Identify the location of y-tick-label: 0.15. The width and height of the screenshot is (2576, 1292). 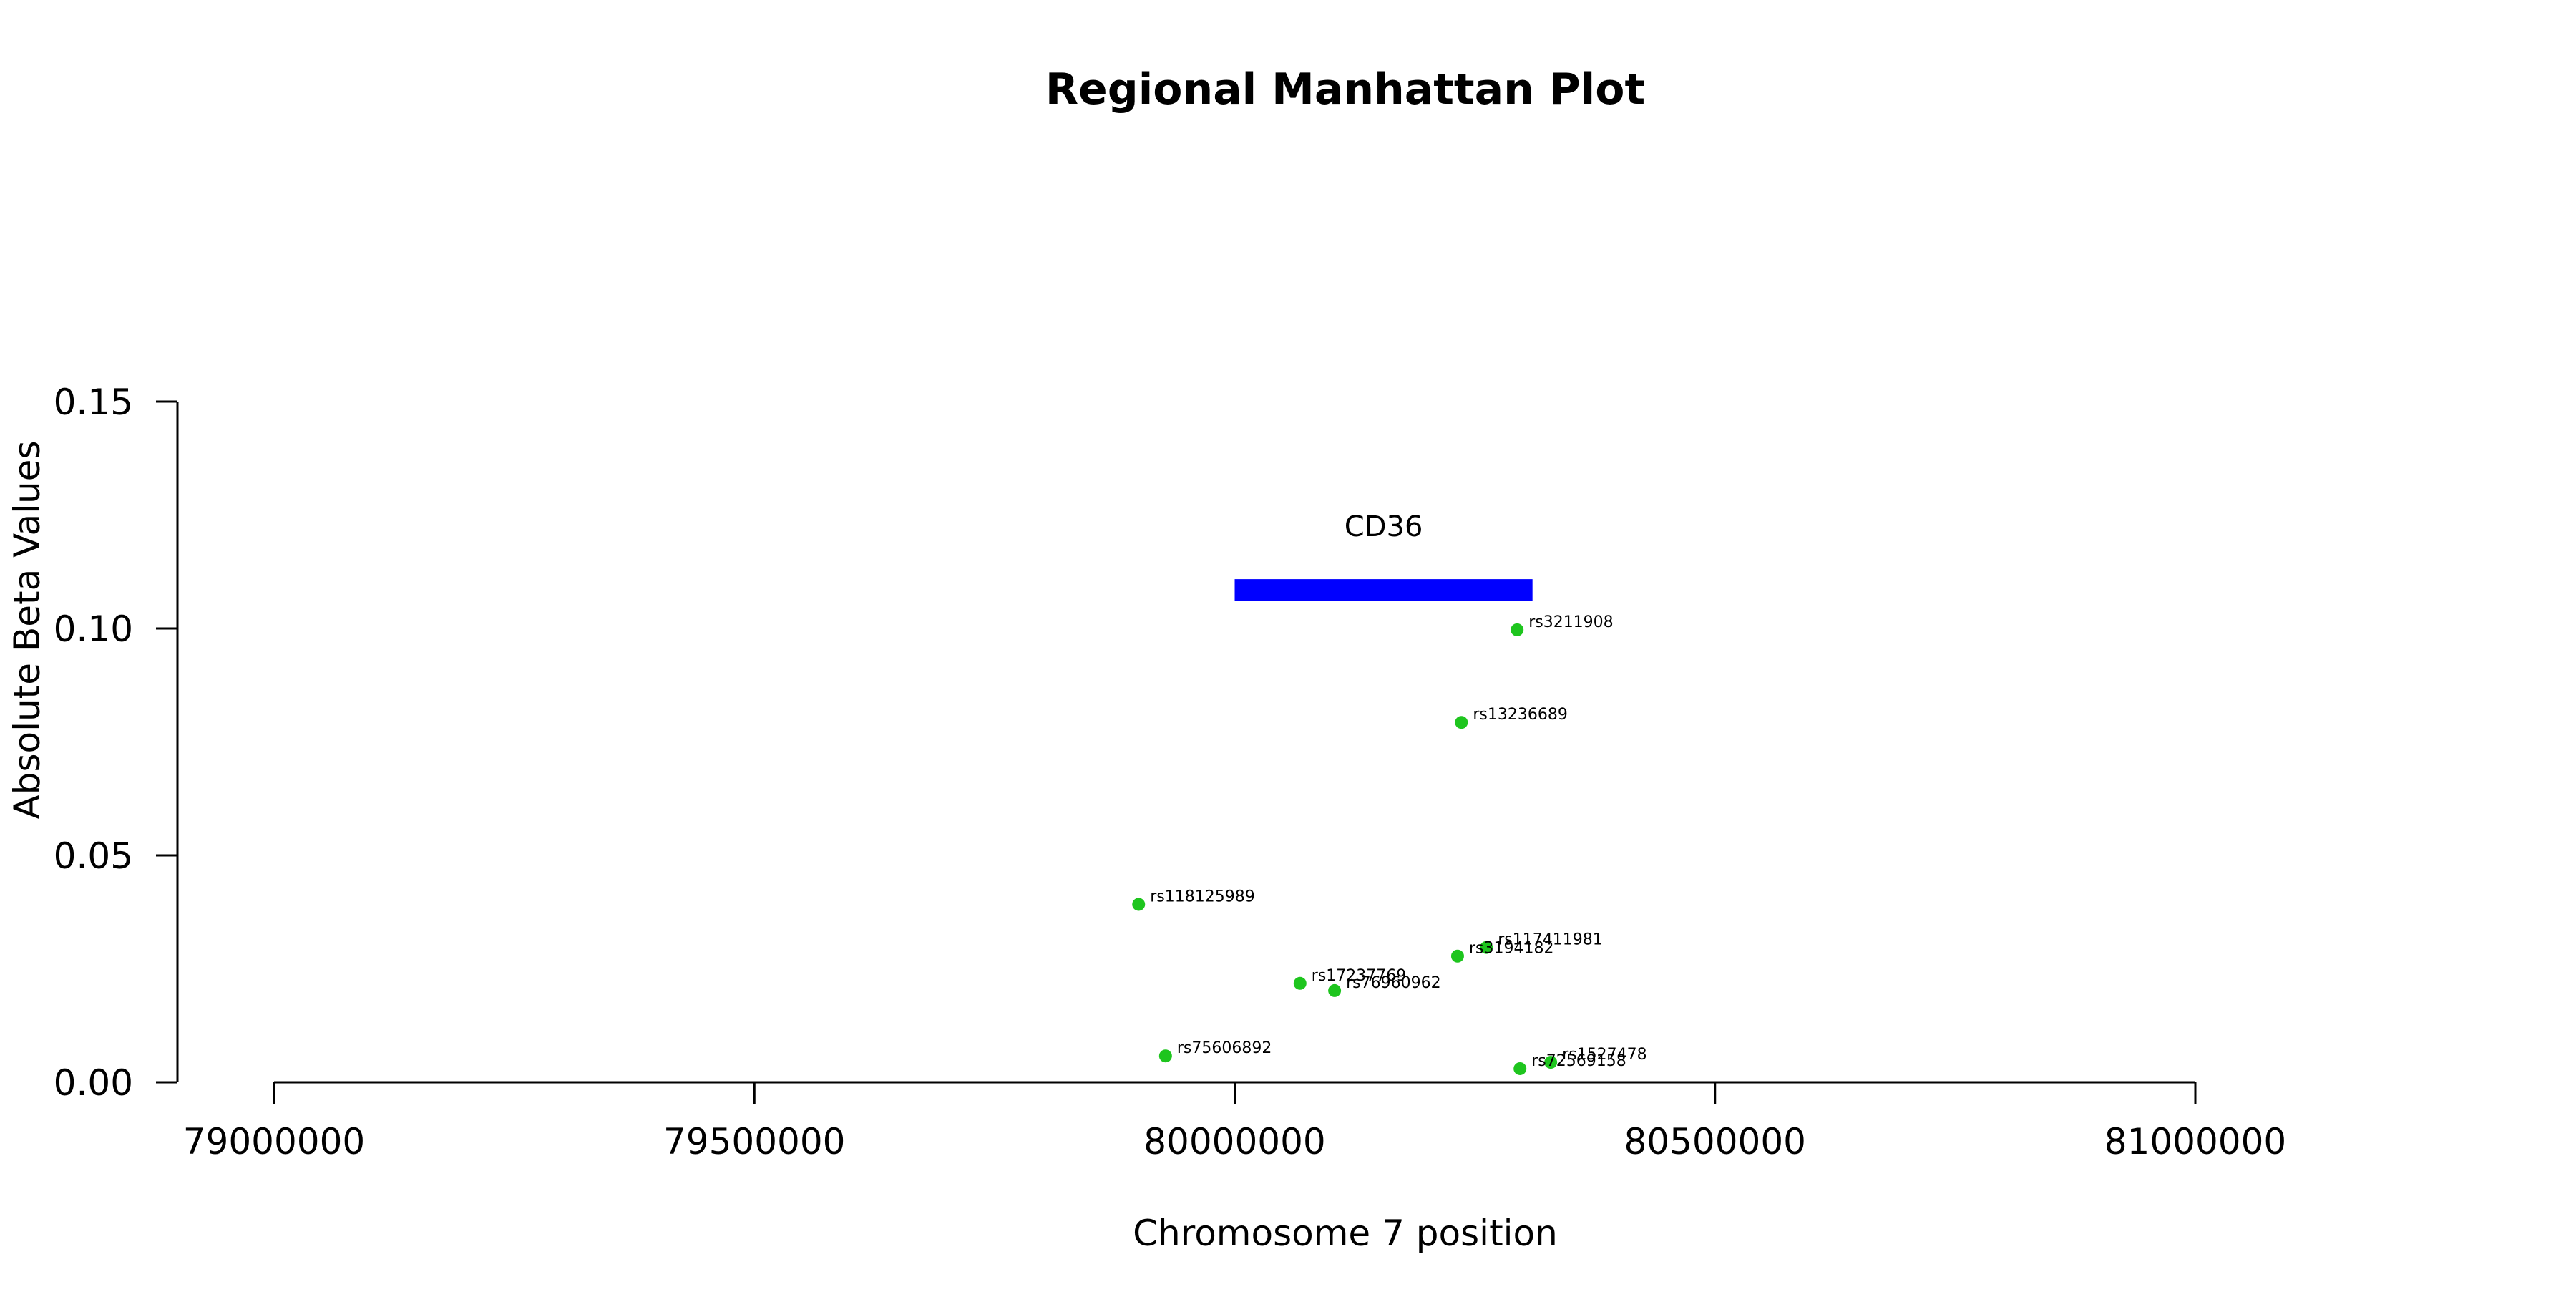
(93, 402).